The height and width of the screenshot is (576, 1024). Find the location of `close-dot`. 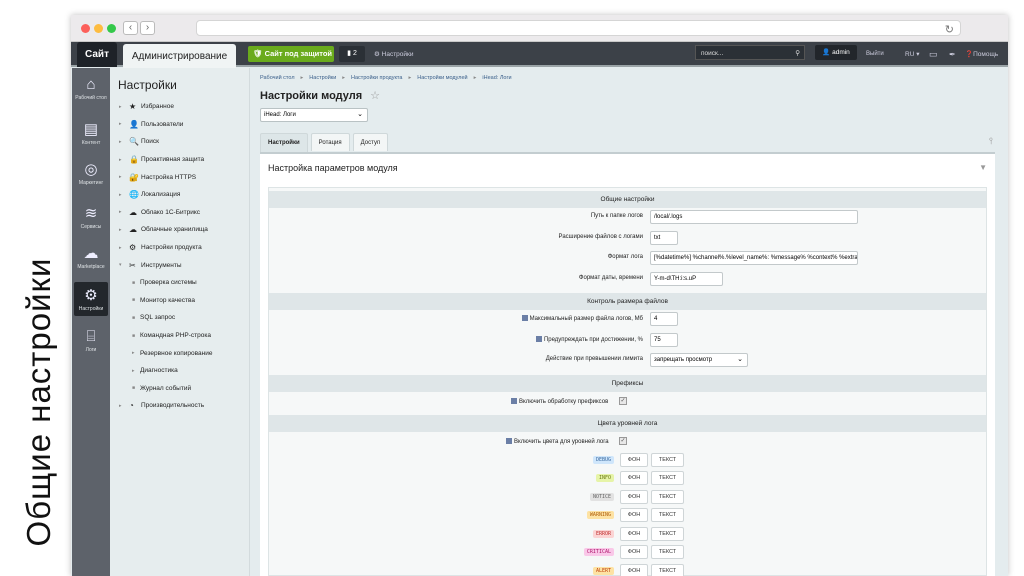

close-dot is located at coordinates (85, 28).